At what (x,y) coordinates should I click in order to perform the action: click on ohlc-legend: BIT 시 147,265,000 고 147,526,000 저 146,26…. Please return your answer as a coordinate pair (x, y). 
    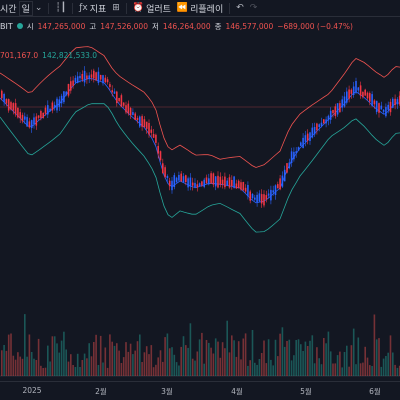
    Looking at the image, I should click on (176, 26).